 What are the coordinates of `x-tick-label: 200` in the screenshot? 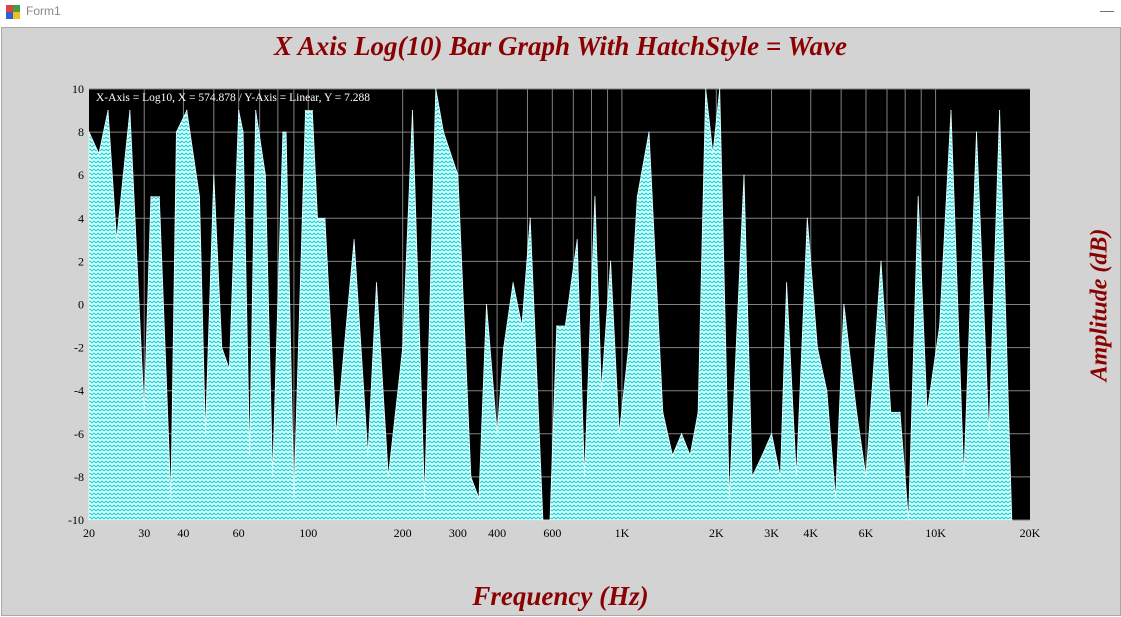 It's located at (403, 533).